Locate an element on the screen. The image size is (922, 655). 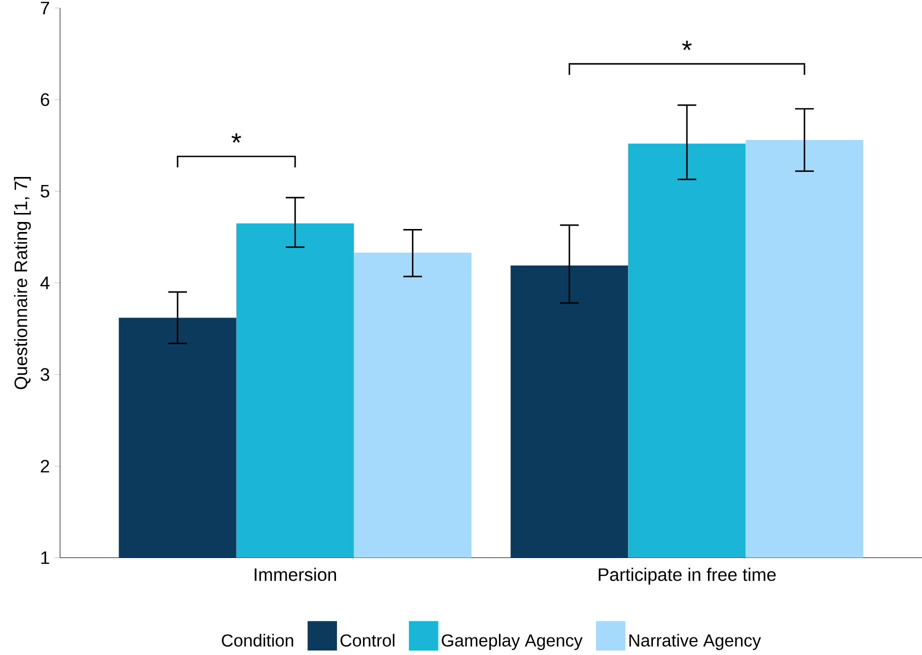
y-tick-label: 7 is located at coordinates (45, 8).